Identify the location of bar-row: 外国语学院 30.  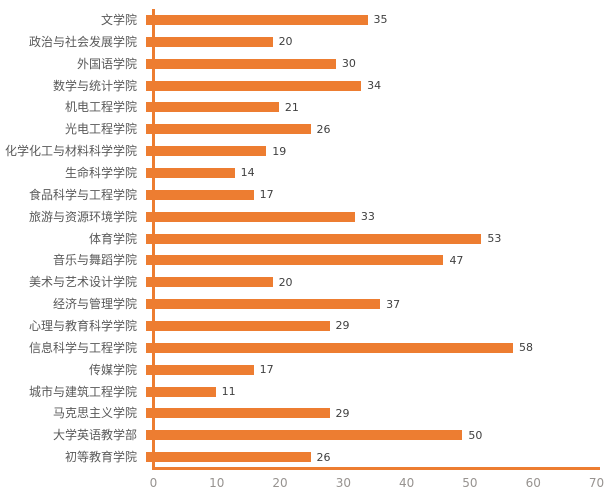
(304, 64).